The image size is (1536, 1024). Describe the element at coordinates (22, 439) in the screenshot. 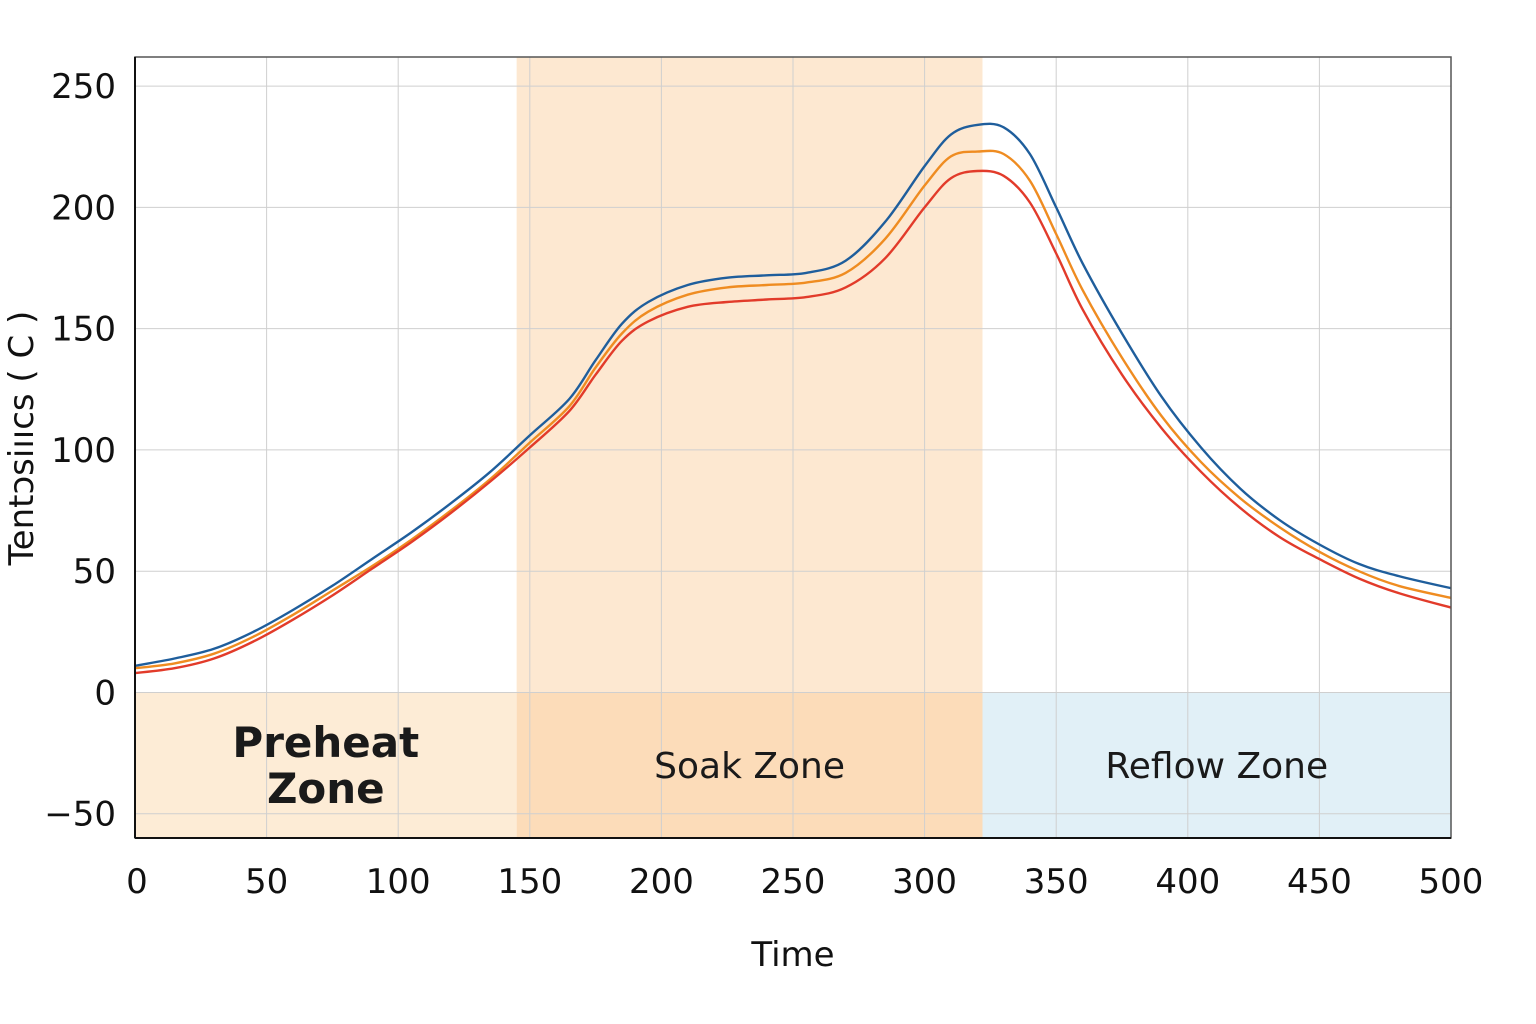

I see `y-axis-title: Tentɔsiııcs ( C )` at that location.